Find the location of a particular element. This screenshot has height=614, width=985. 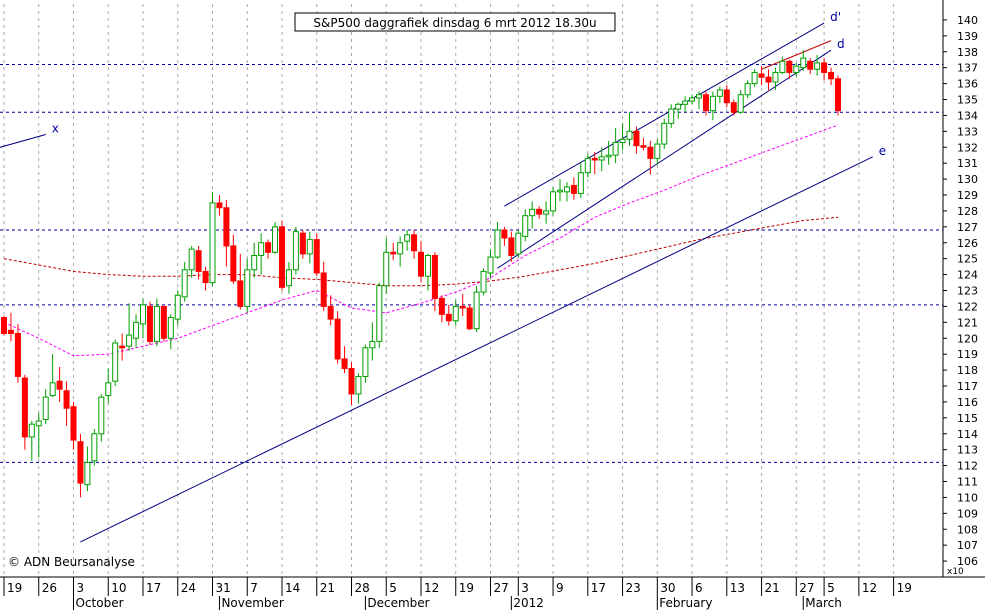

x-tick-label: 5 is located at coordinates (393, 588).